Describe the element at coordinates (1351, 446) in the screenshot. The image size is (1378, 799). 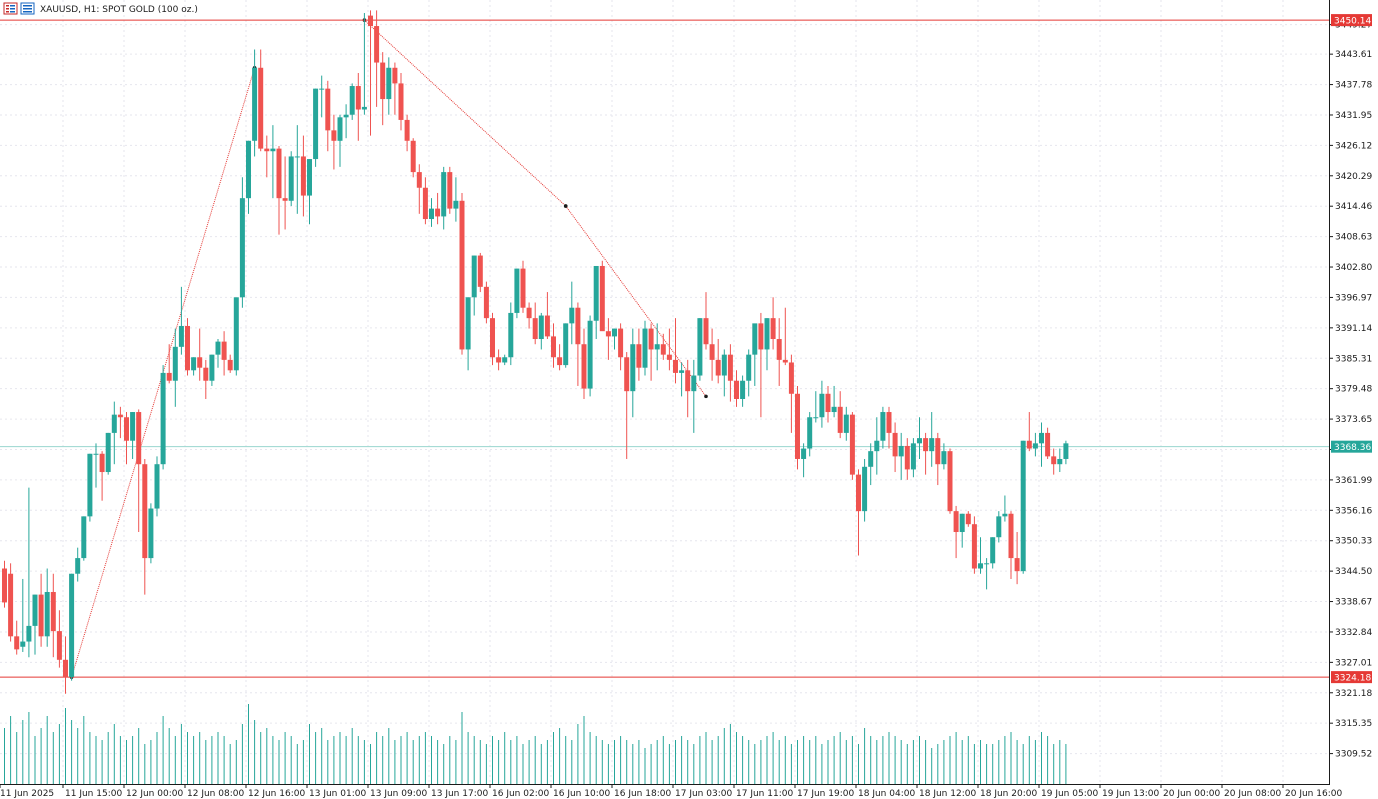
I see `current-price-tag: 3368.36` at that location.